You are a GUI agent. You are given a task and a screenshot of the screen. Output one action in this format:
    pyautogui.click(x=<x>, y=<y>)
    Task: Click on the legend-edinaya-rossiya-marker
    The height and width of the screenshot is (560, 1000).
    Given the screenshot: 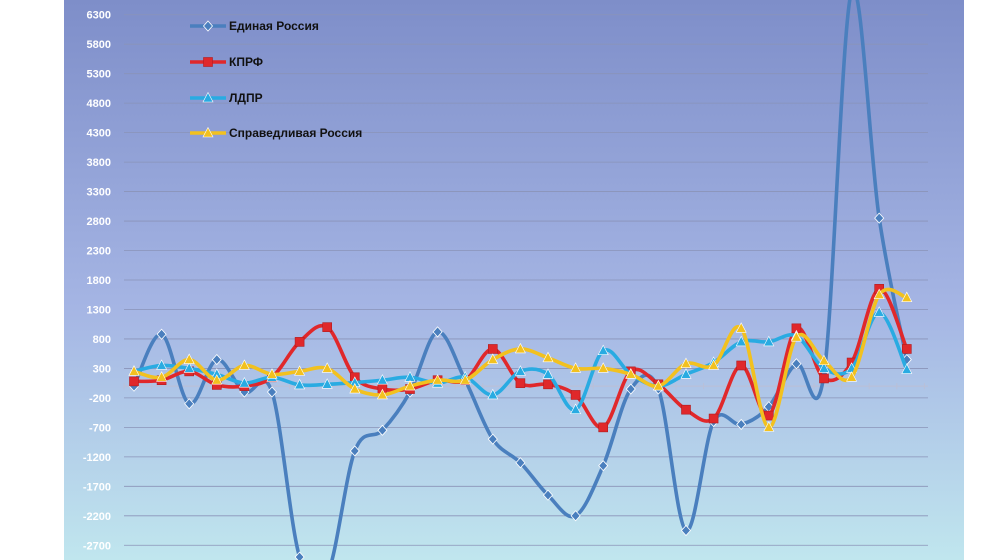 What is the action you would take?
    pyautogui.click(x=208, y=26)
    